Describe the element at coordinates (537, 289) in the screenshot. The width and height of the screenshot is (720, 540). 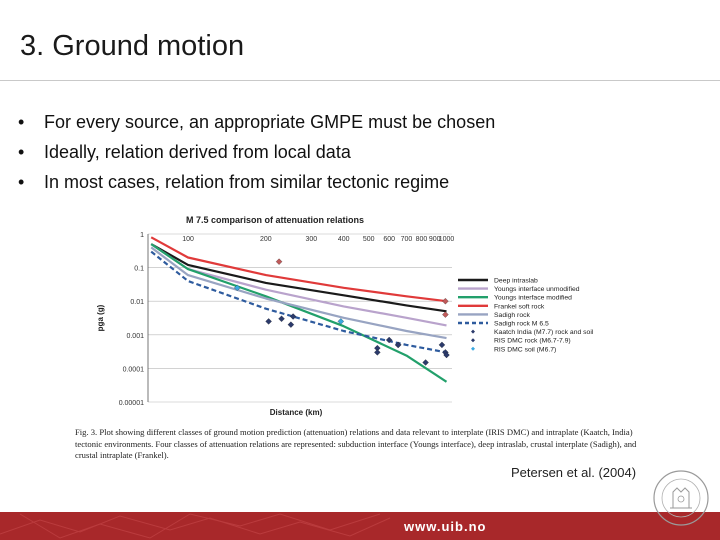
I see `legend-label: Youngs interface unmodified` at that location.